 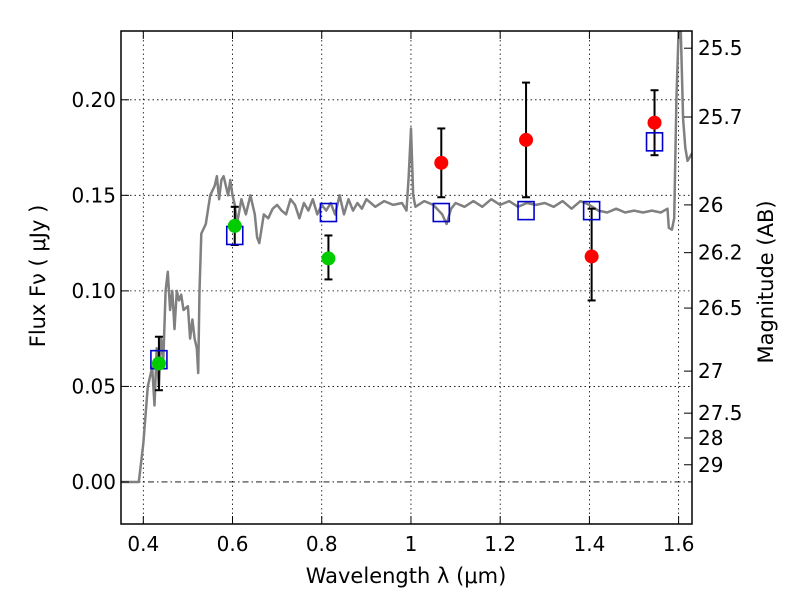 What do you see at coordinates (720, 253) in the screenshot?
I see `right-tick-label: 26.2` at bounding box center [720, 253].